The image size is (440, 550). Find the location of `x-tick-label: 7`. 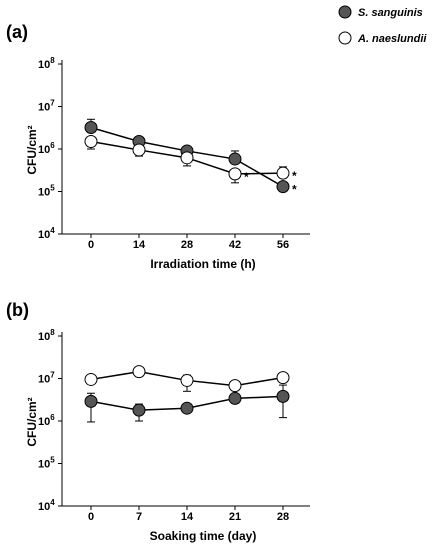

x-tick-label: 7 is located at coordinates (139, 517).